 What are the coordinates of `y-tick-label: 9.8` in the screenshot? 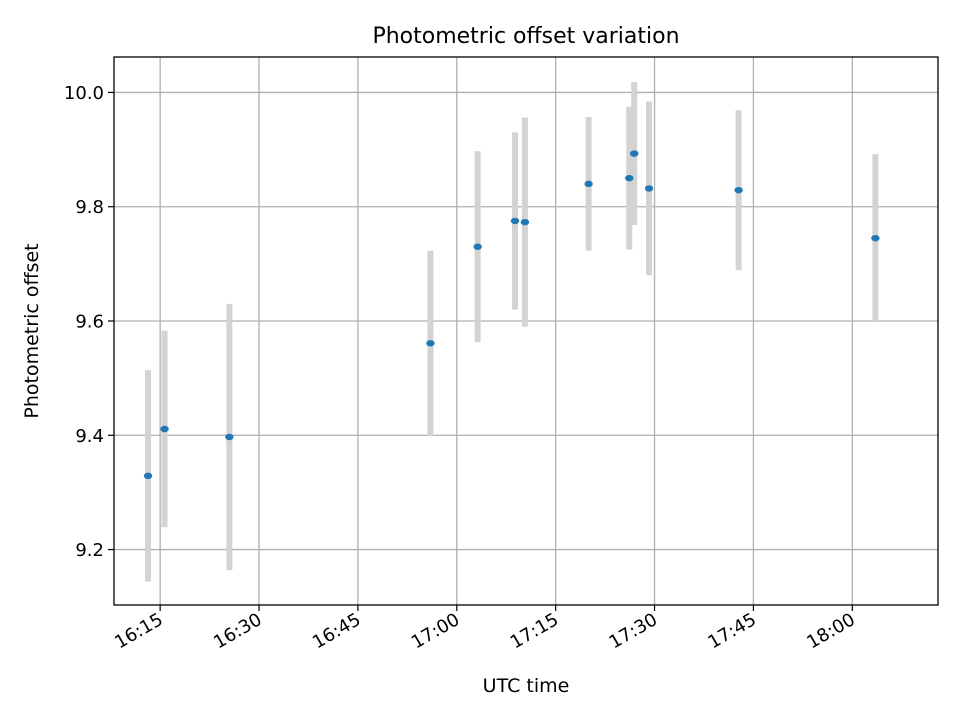 It's located at (89, 207).